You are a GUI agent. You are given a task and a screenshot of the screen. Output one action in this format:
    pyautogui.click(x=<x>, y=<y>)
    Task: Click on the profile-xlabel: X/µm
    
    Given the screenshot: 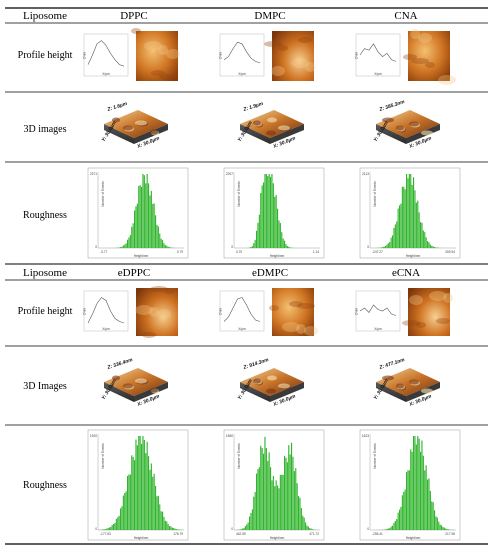 What is the action you would take?
    pyautogui.click(x=378, y=329)
    